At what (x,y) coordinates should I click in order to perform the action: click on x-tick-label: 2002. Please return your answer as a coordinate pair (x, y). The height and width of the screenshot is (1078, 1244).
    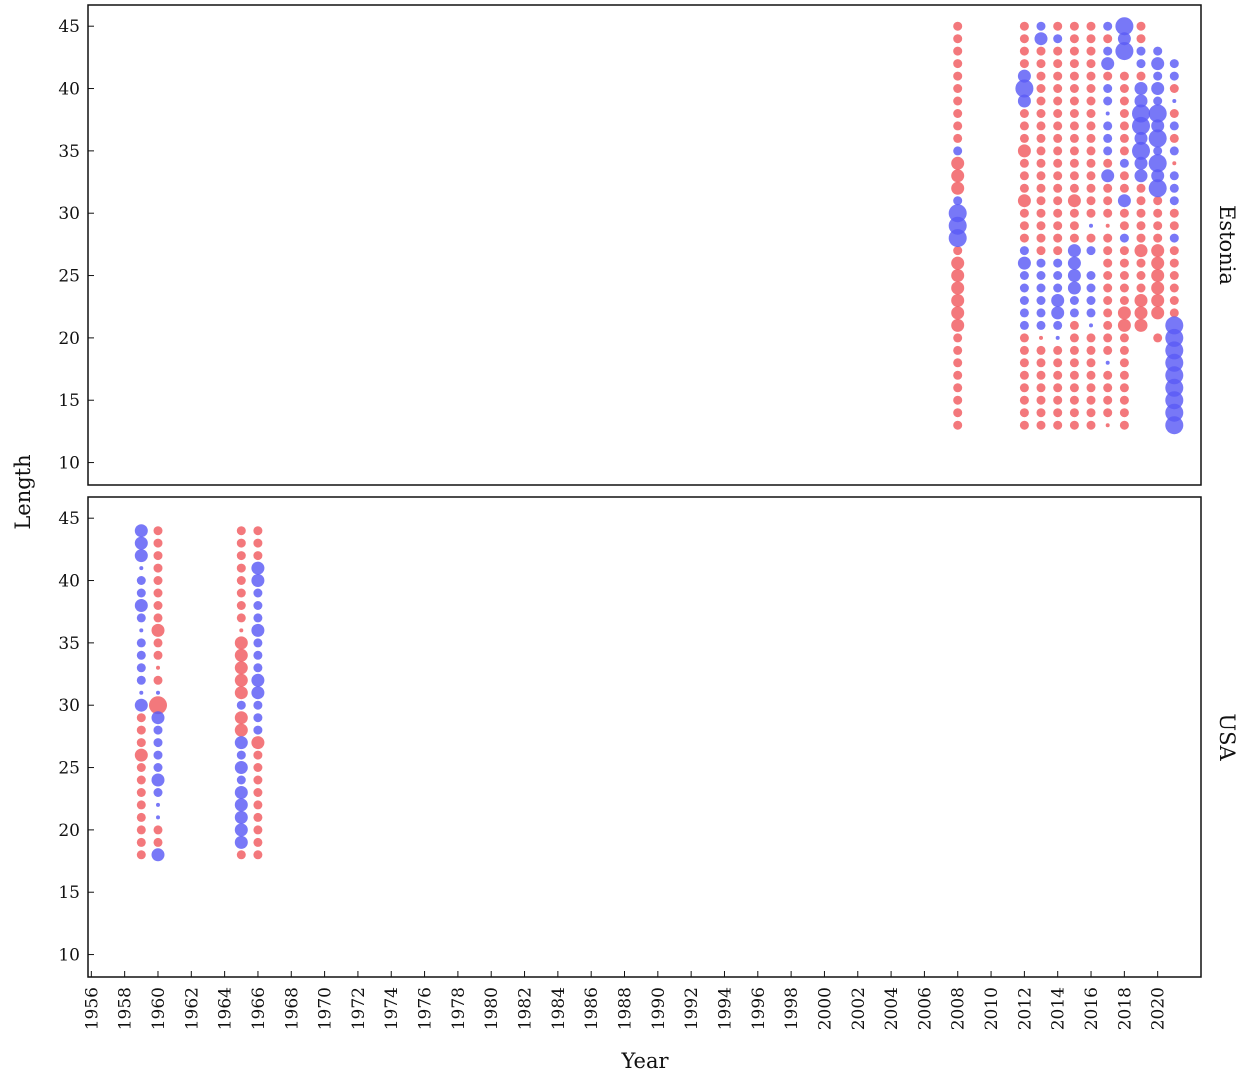
    Looking at the image, I should click on (859, 1008).